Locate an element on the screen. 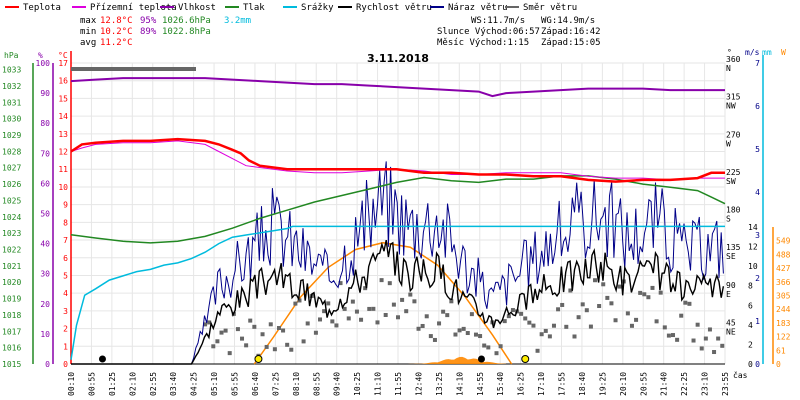 The width and height of the screenshot is (800, 400). chart-title: 3.11.2018 is located at coordinates (398, 58).